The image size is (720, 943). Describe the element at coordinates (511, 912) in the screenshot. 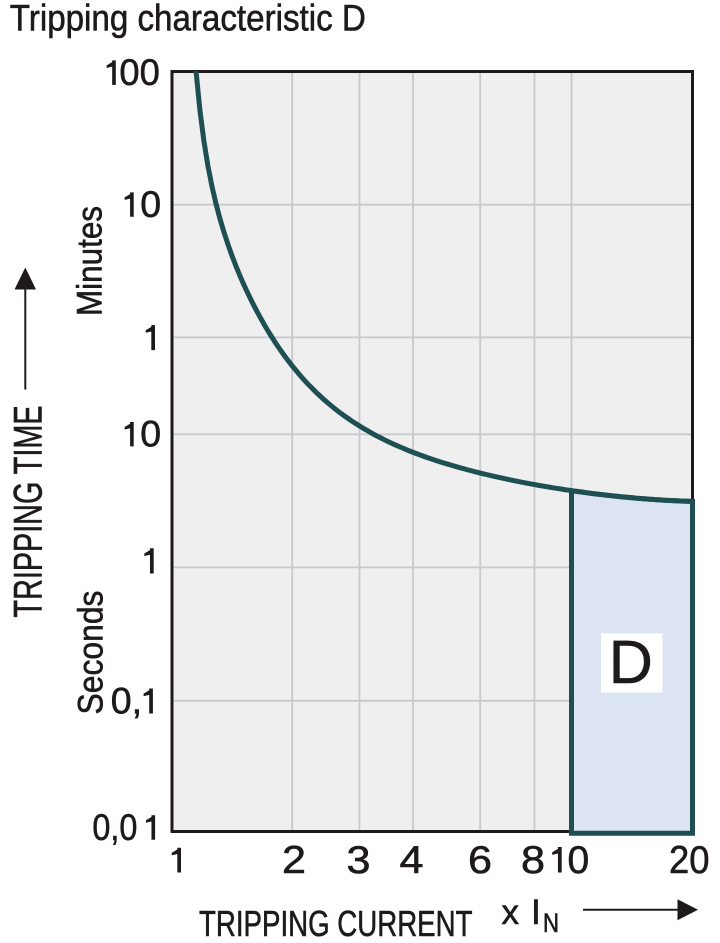

I see `svg-text: x` at that location.